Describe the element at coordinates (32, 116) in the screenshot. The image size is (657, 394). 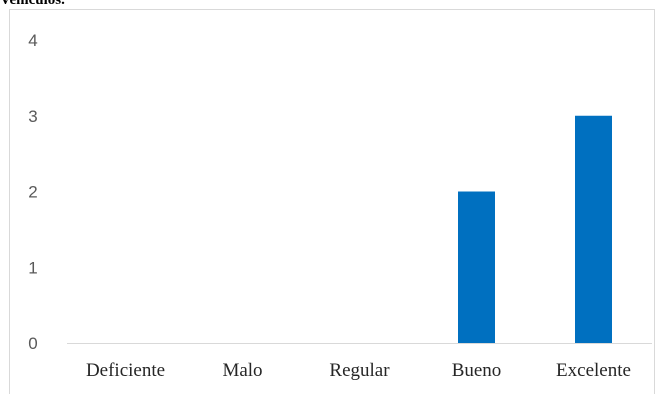
I see `y-tick-label: 3` at that location.